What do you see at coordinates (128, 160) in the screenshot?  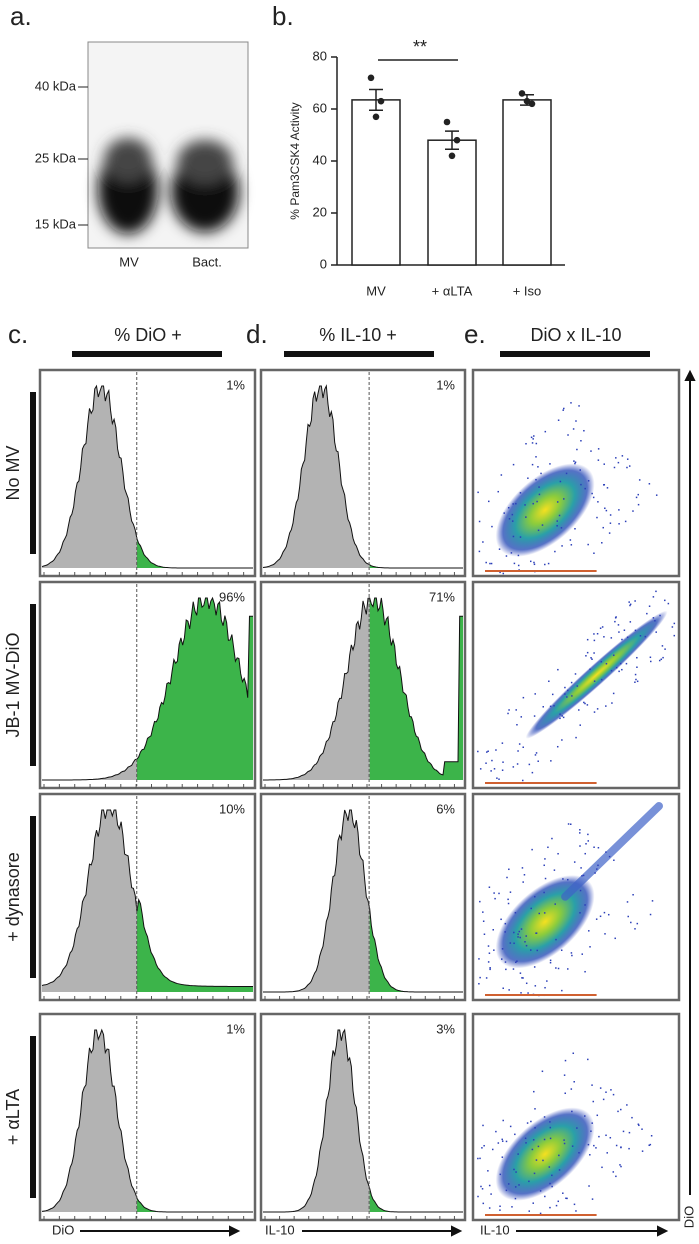 I see `band` at bounding box center [128, 160].